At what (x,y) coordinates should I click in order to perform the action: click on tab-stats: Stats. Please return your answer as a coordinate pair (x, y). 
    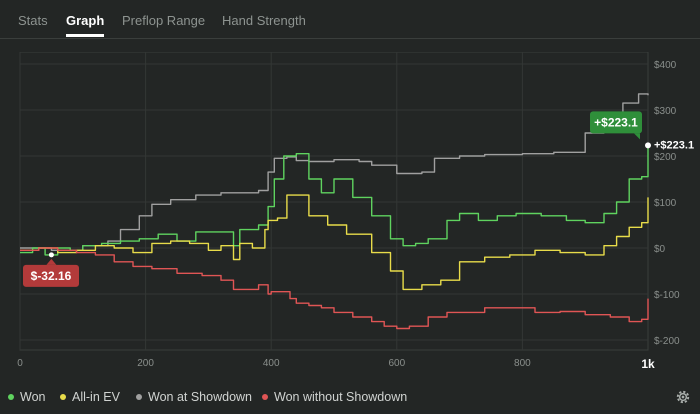
    Looking at the image, I should click on (33, 20).